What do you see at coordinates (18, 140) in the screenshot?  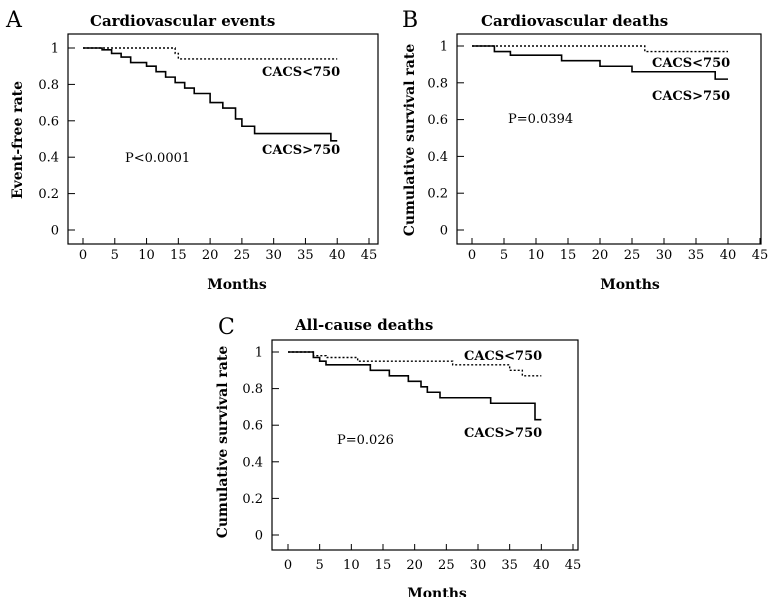 I see `y-axis-label: Event-free rate` at bounding box center [18, 140].